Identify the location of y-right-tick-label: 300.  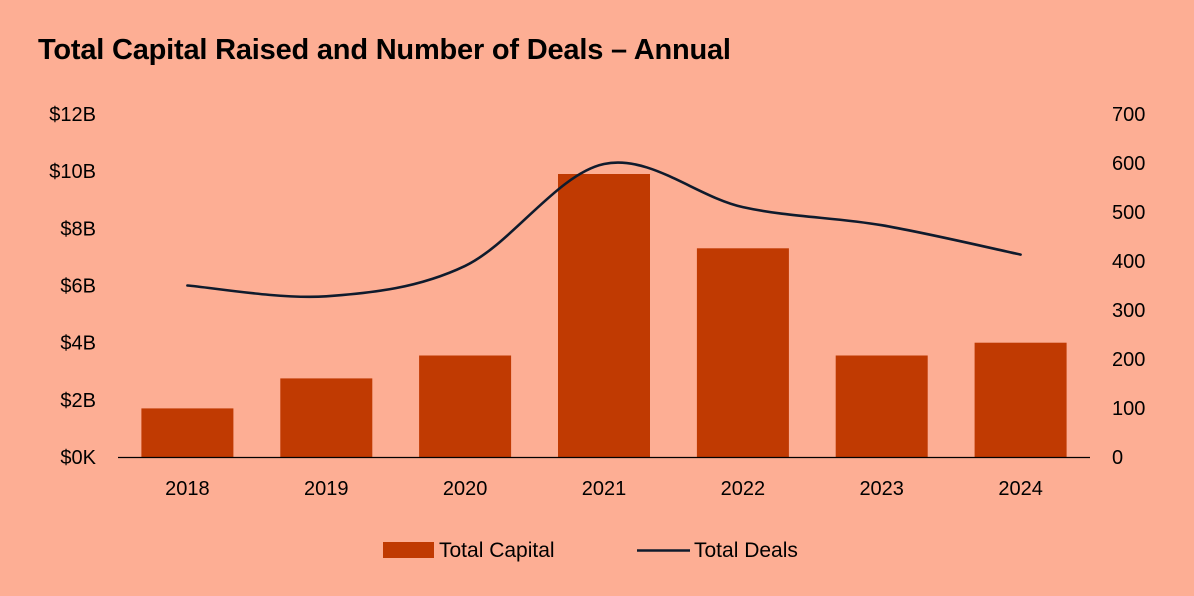
(1128, 311).